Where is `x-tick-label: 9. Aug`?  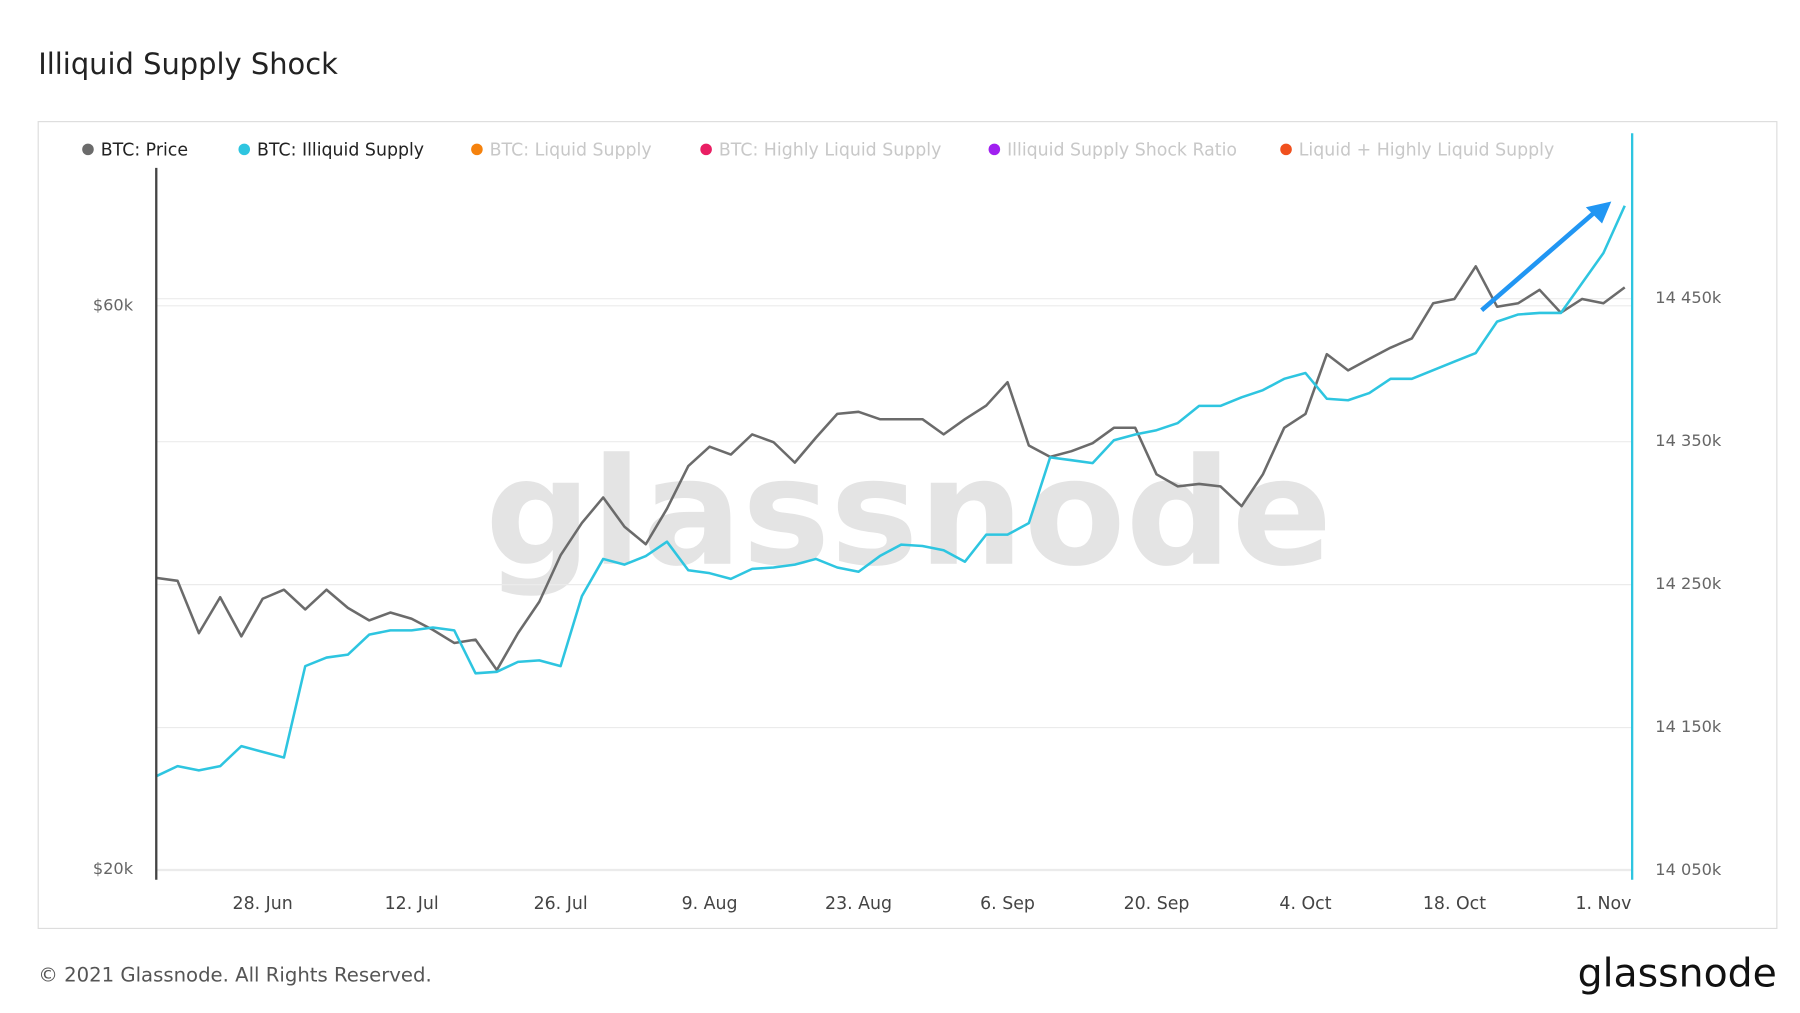 x-tick-label: 9. Aug is located at coordinates (710, 904).